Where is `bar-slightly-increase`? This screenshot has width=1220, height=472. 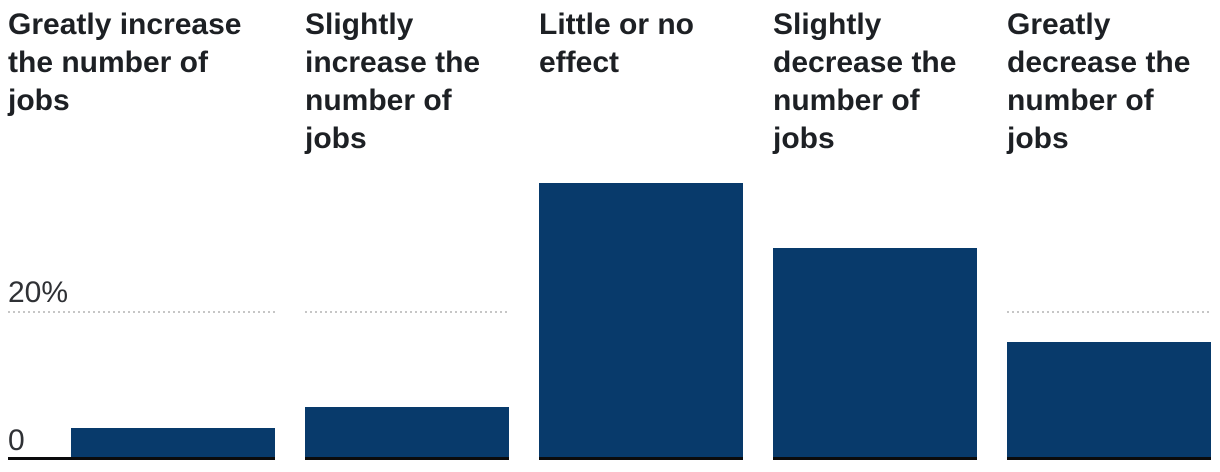
bar-slightly-increase is located at coordinates (407, 432).